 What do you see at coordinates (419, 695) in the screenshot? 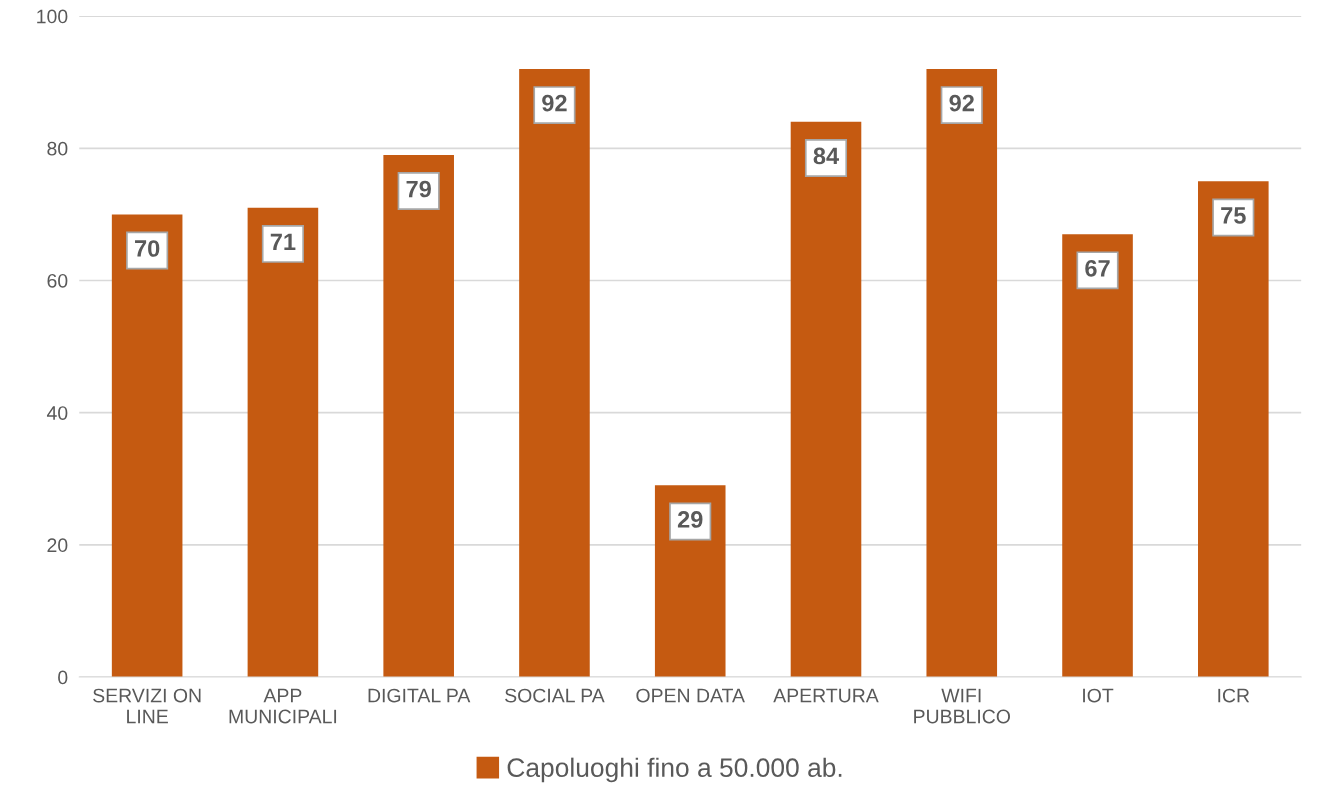
I see `x-tick-label: DIGITAL PA` at bounding box center [419, 695].